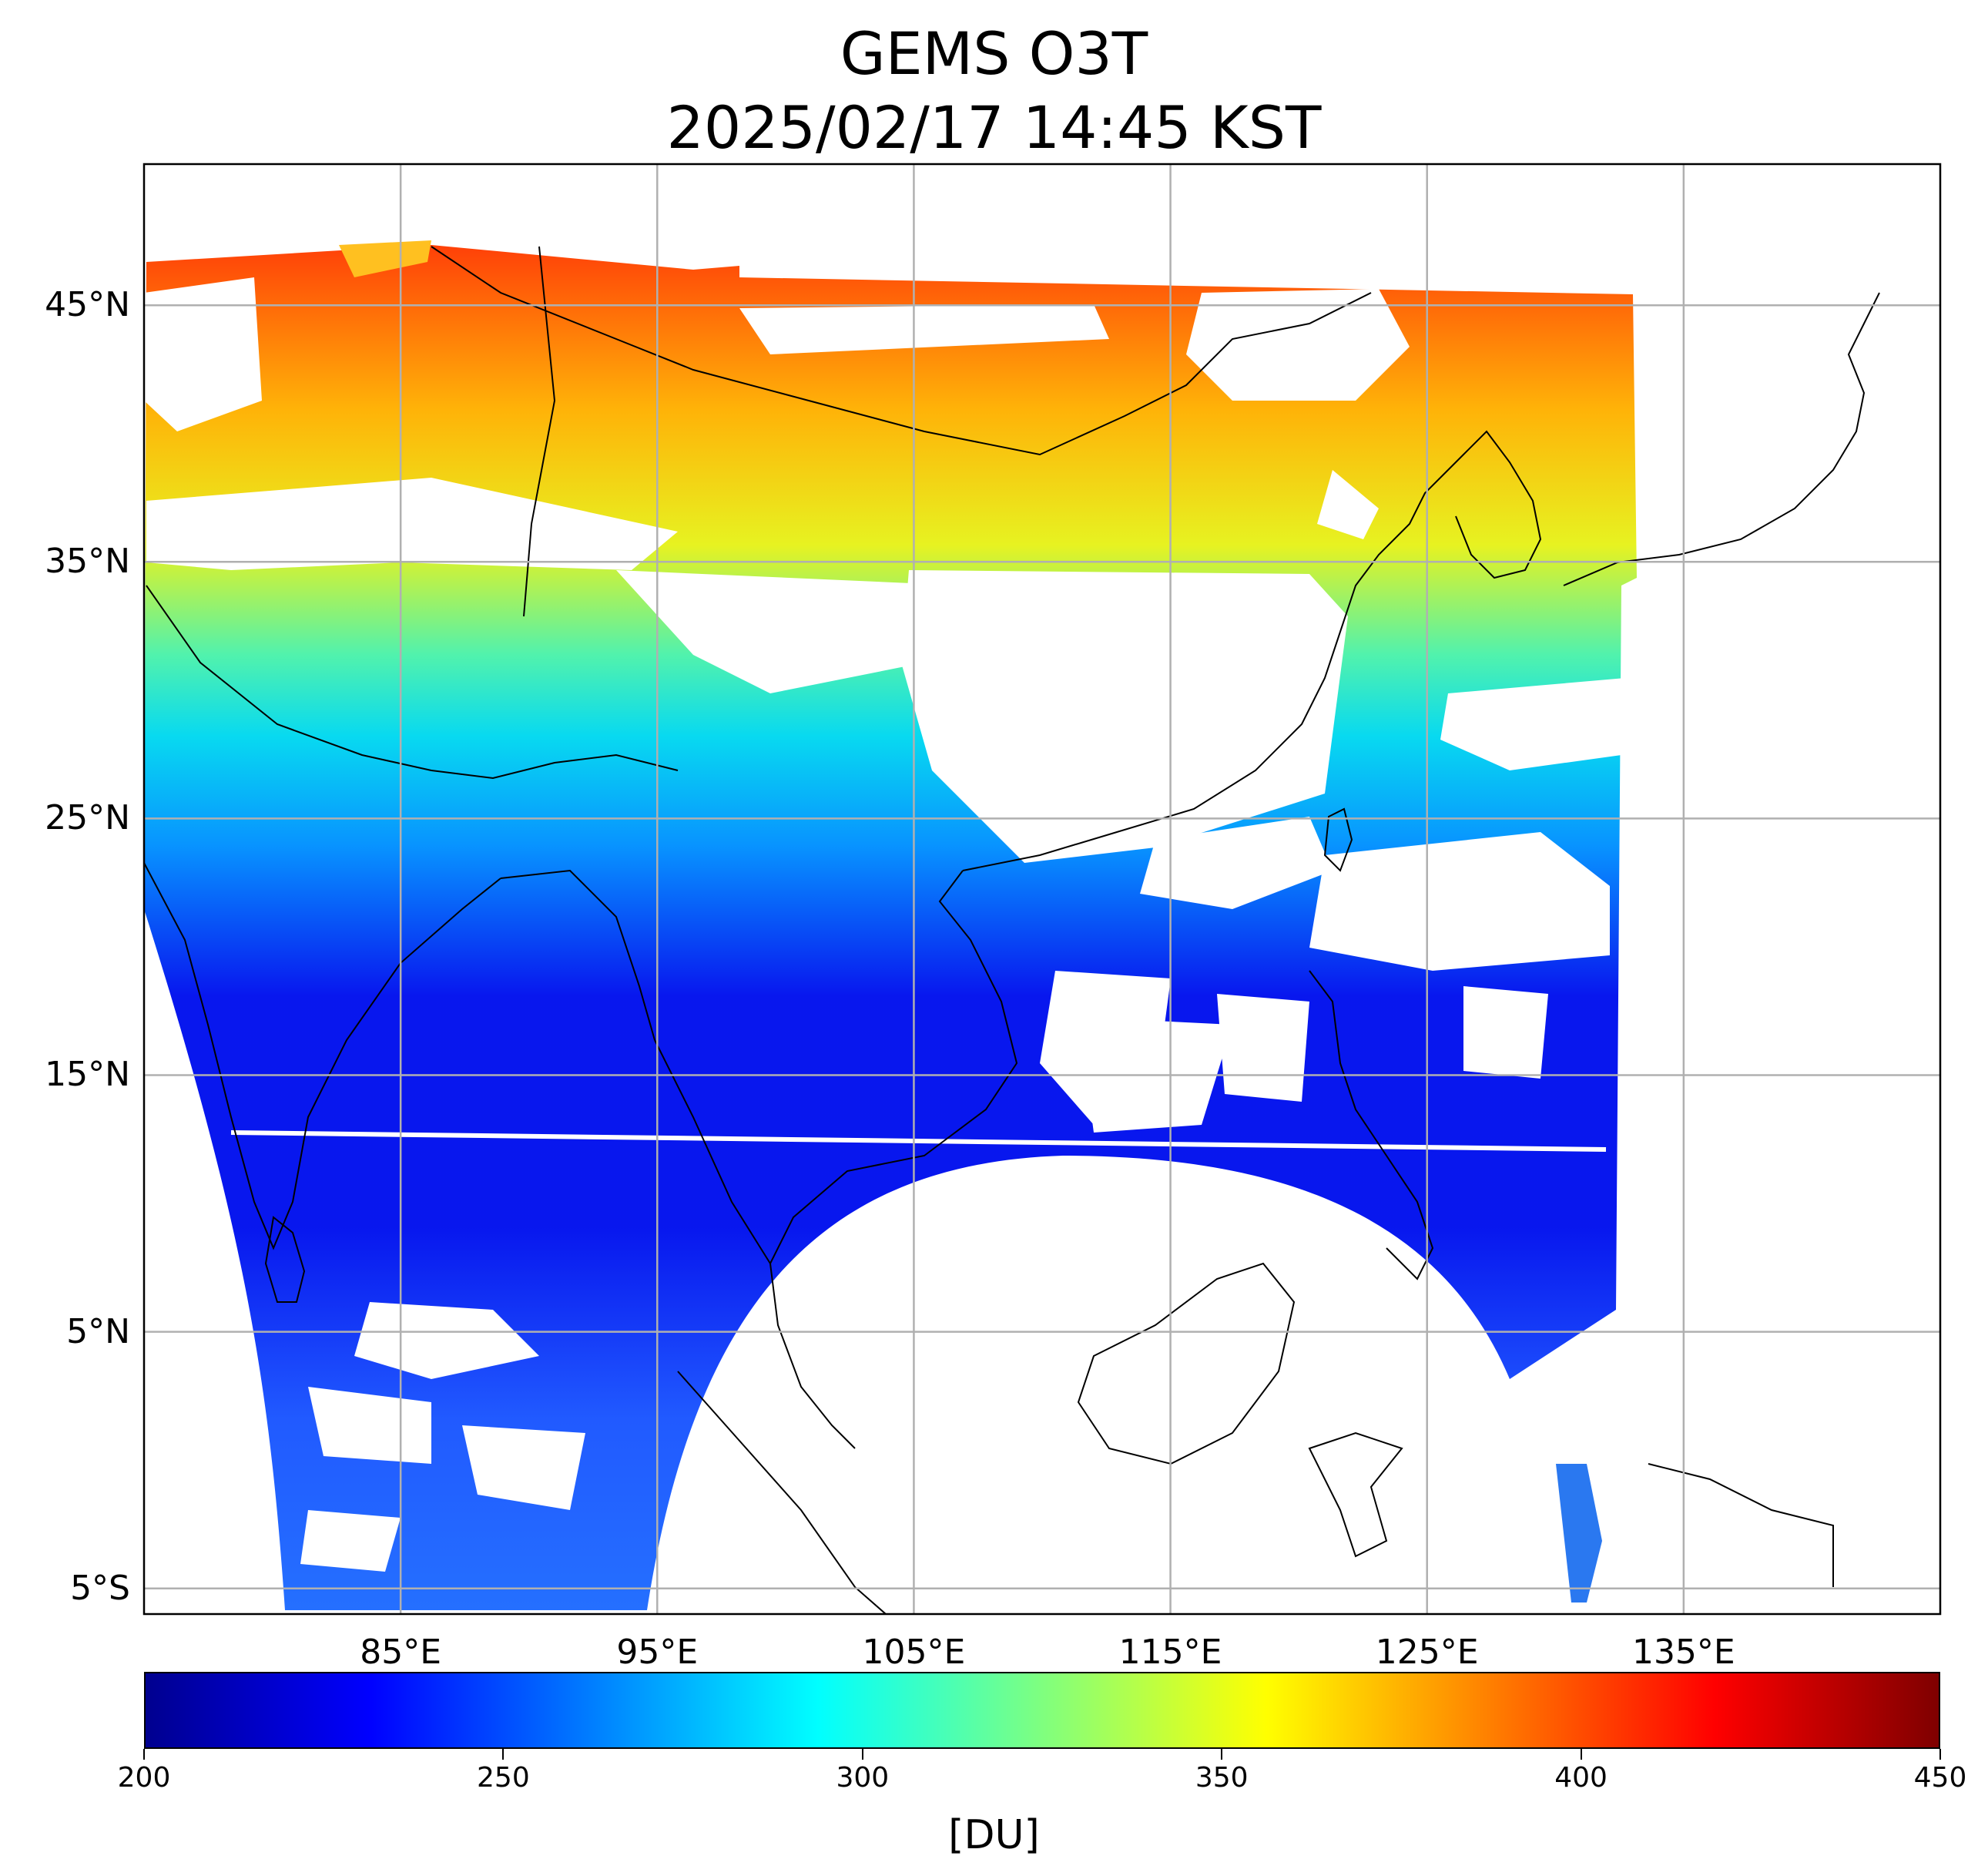  What do you see at coordinates (1427, 1652) in the screenshot?
I see `lon-label-4: 125°E` at bounding box center [1427, 1652].